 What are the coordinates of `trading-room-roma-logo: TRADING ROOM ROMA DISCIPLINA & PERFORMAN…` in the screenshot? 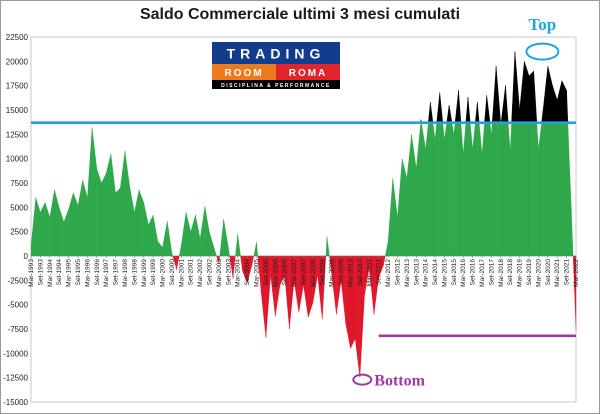 It's located at (276, 65).